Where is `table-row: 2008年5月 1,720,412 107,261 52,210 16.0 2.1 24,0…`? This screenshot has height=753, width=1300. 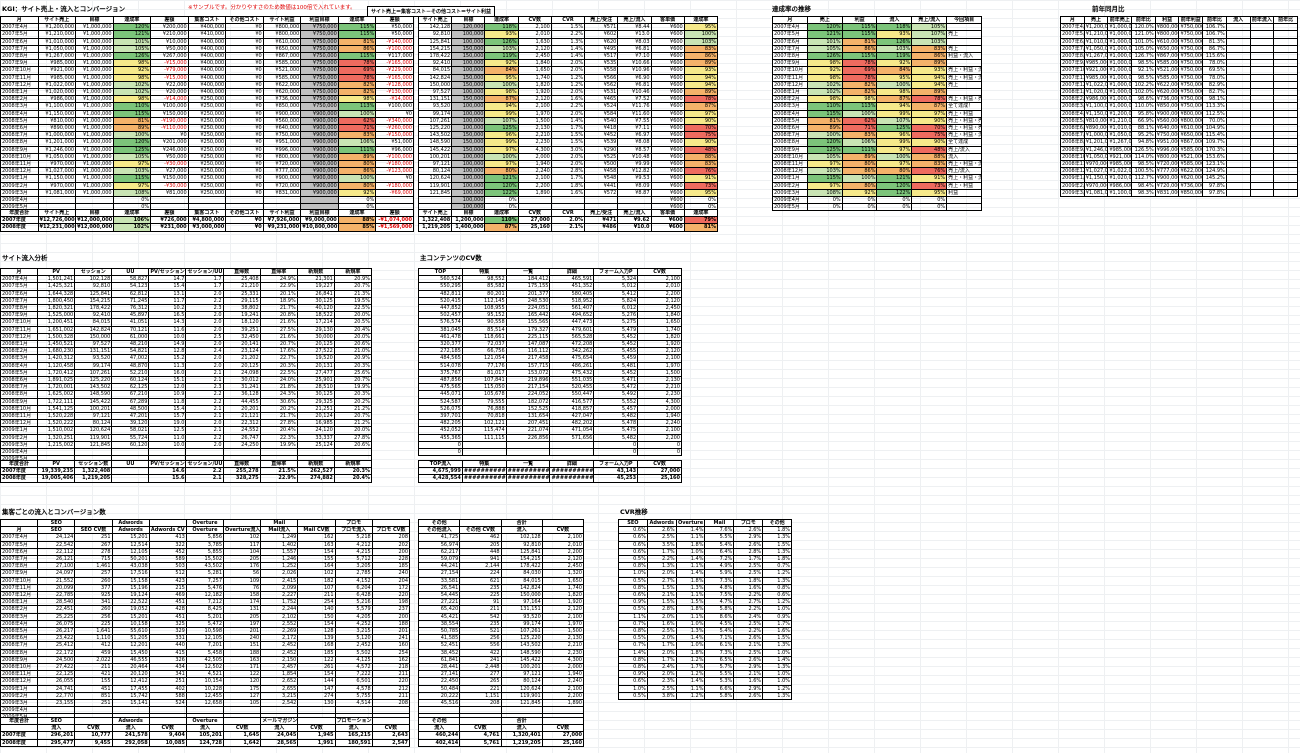 table-row: 2008年5月 1,720,412 107,261 52,210 16.0 2.1 24,0… is located at coordinates (186, 373).